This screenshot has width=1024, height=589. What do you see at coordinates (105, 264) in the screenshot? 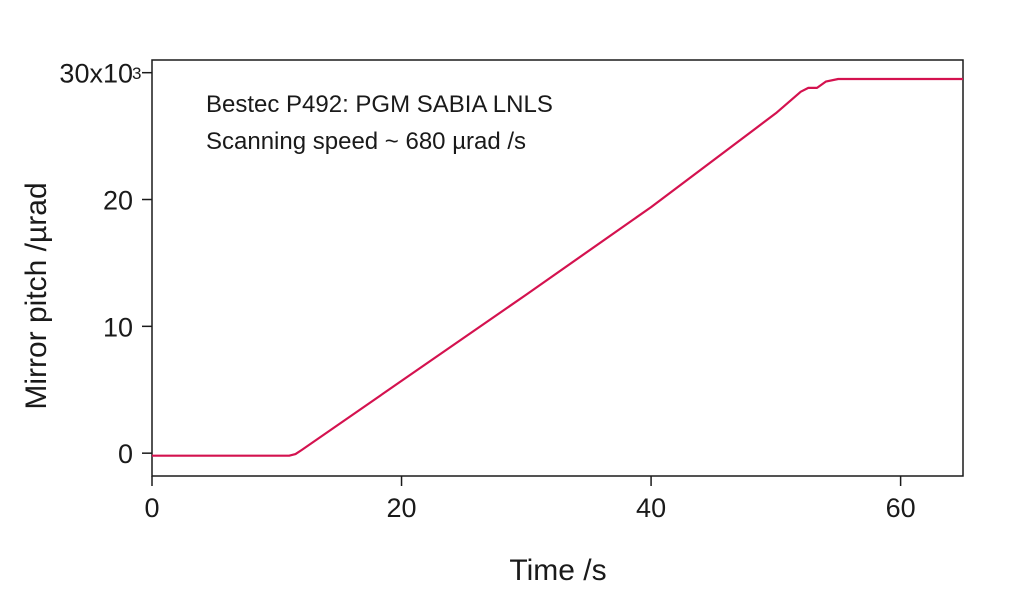
I see `y-axis-ticks: 0 10 20 30x10` at bounding box center [105, 264].